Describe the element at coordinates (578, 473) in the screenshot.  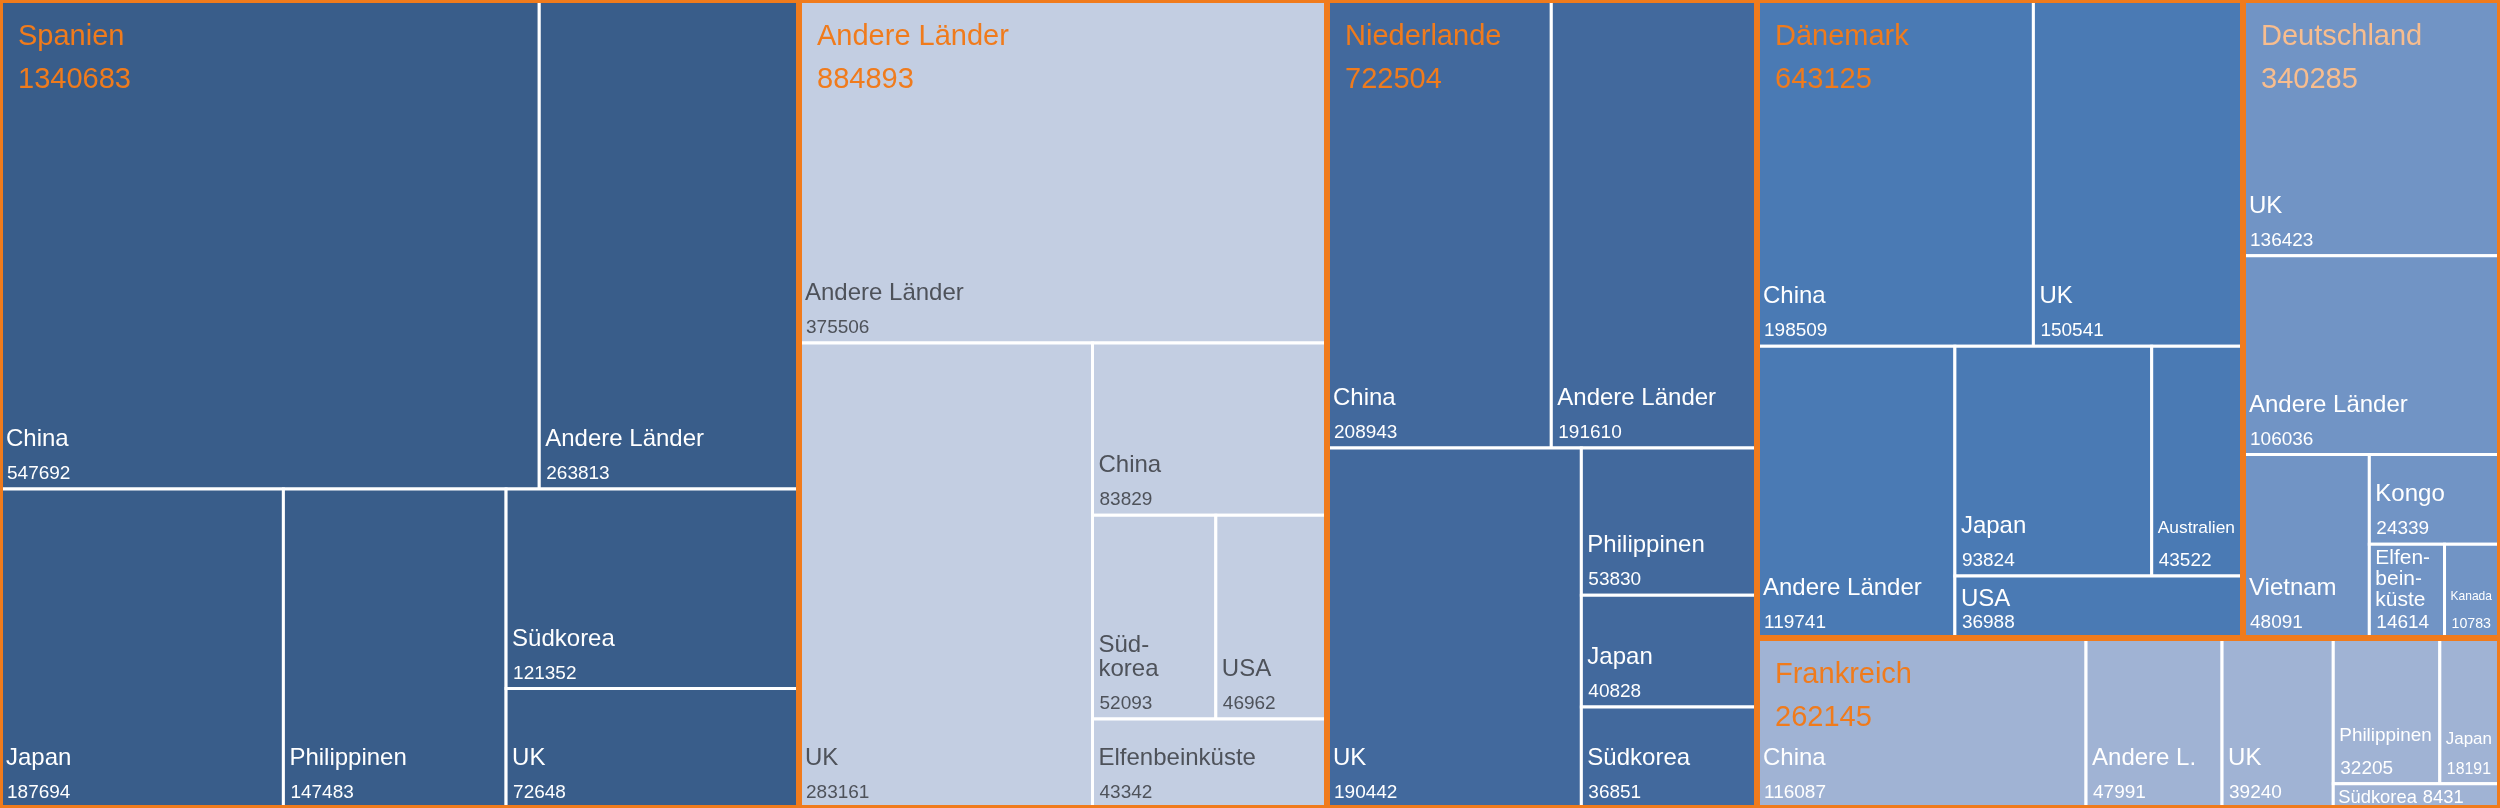
I see `data-label: 263813` at that location.